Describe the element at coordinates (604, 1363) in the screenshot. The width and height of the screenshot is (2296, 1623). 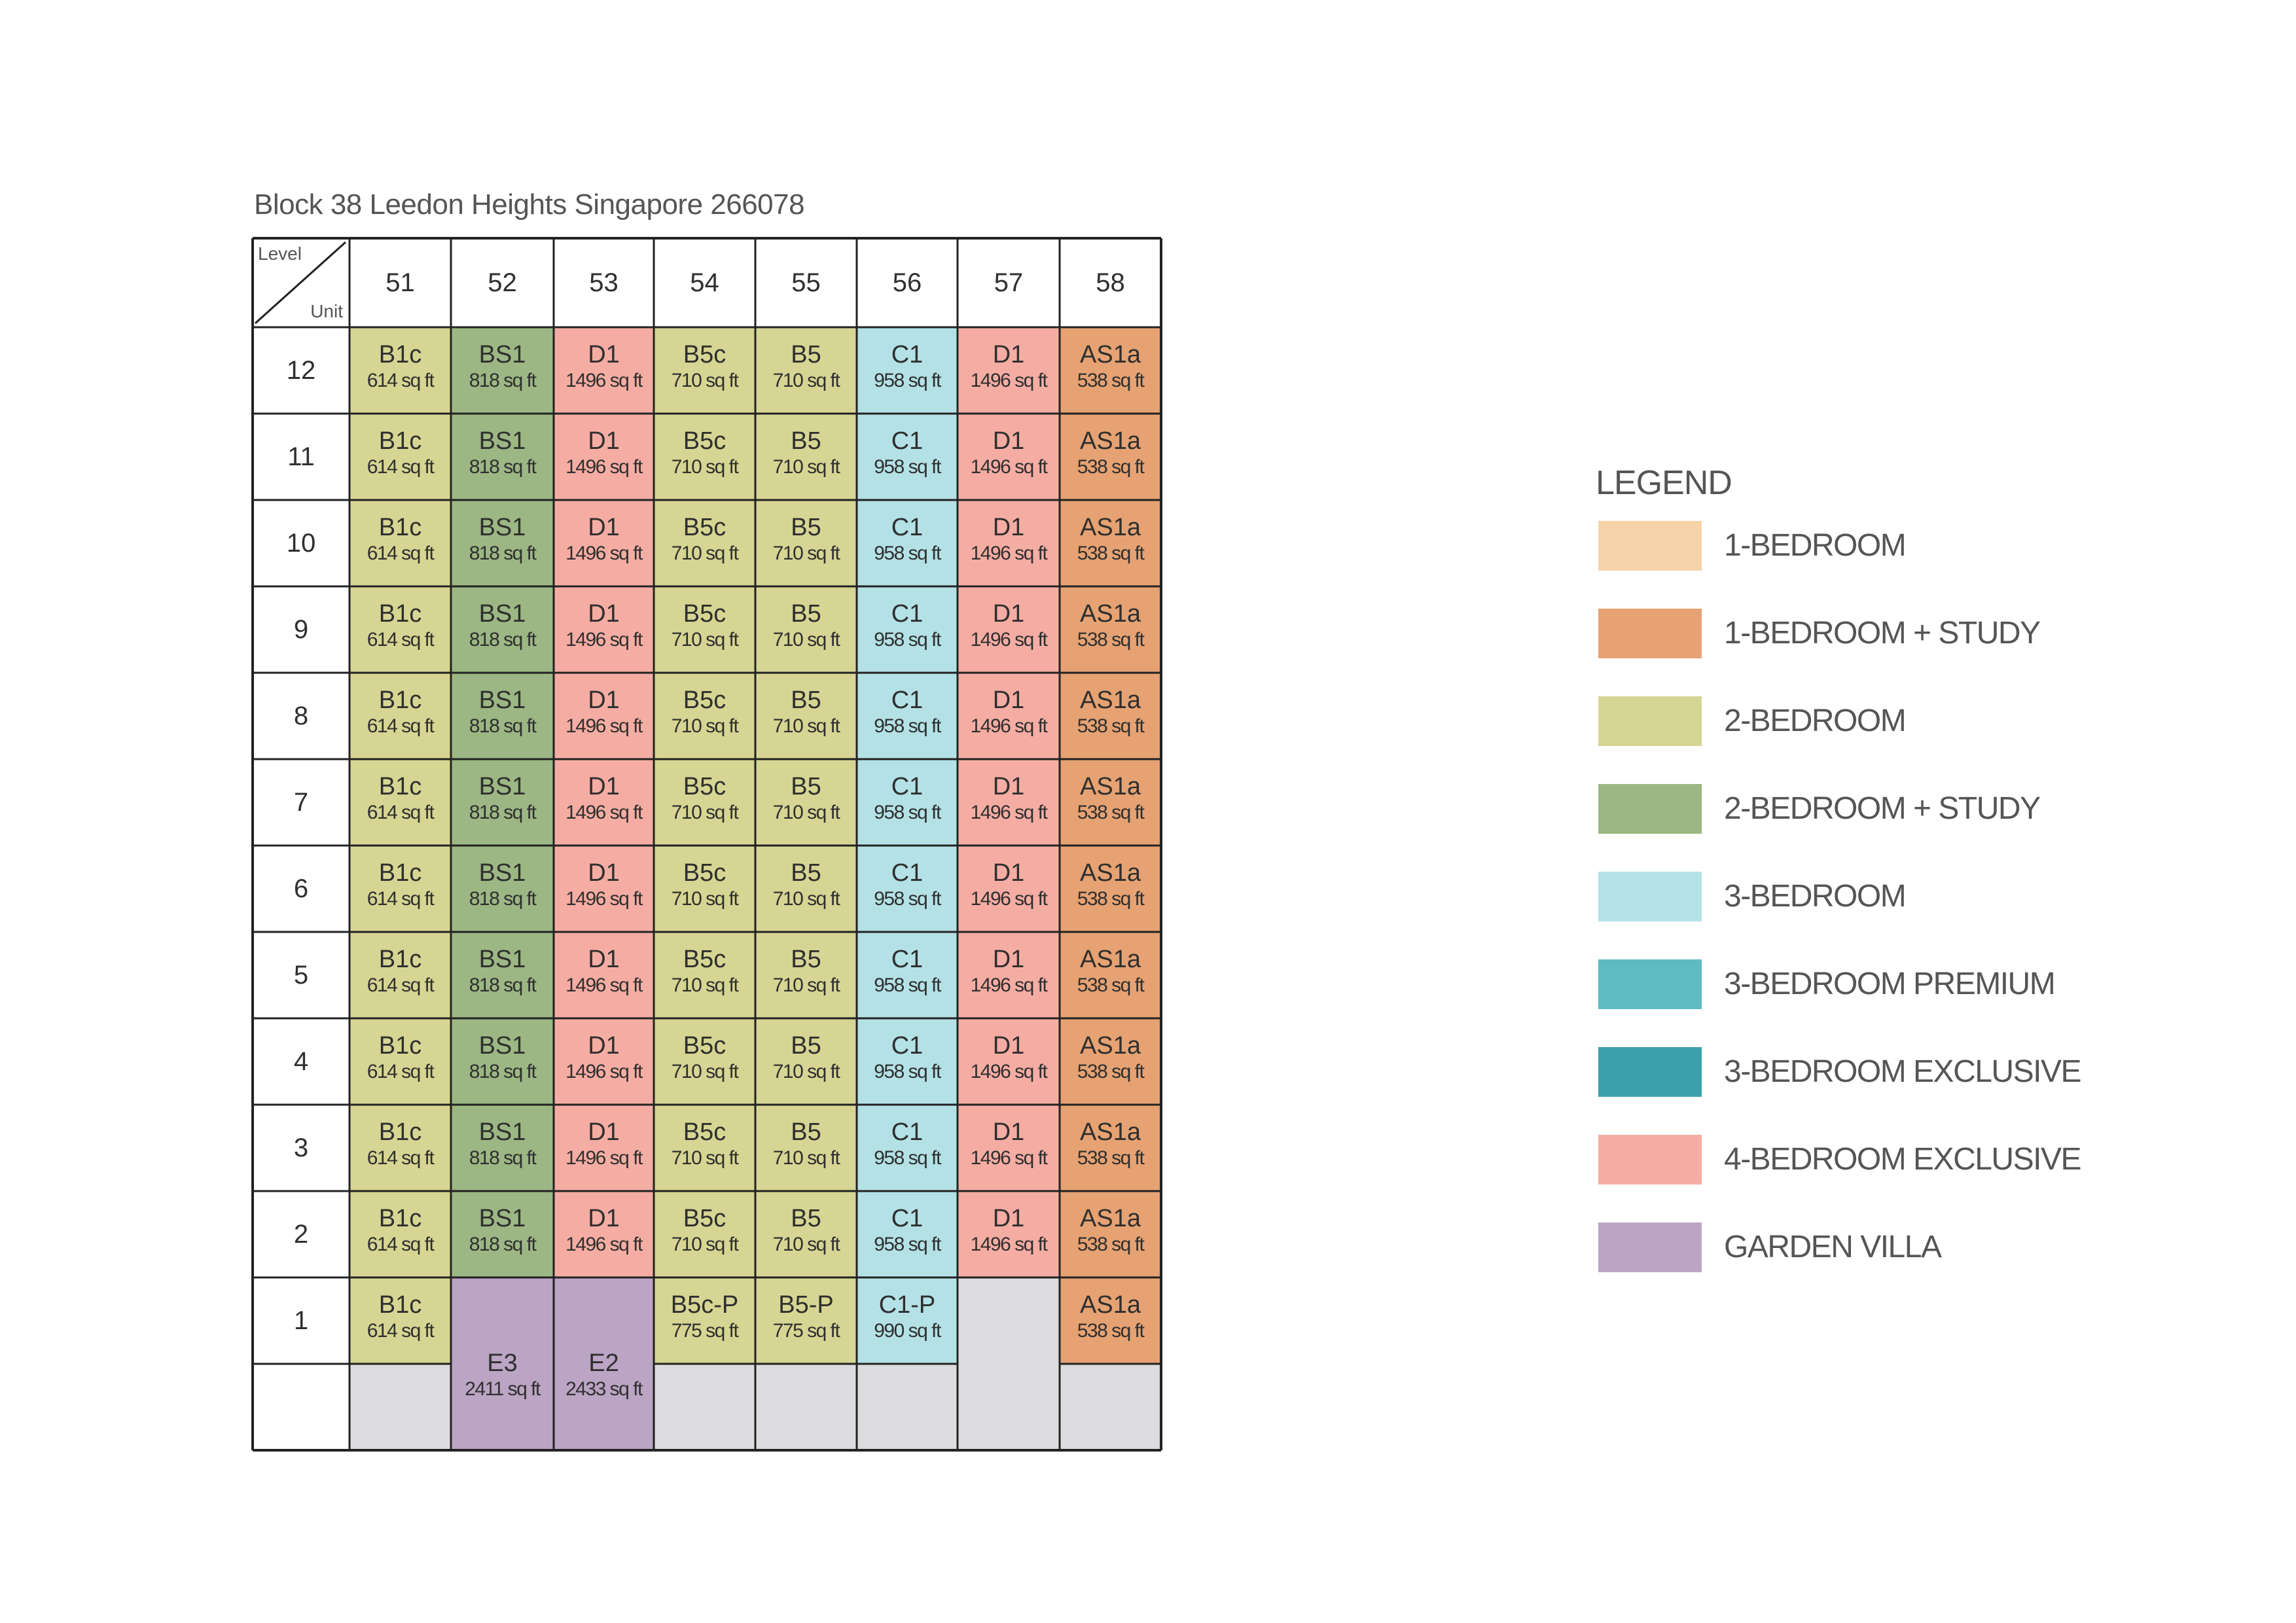
I see `unit-cell: E2 2433 sq ft` at that location.